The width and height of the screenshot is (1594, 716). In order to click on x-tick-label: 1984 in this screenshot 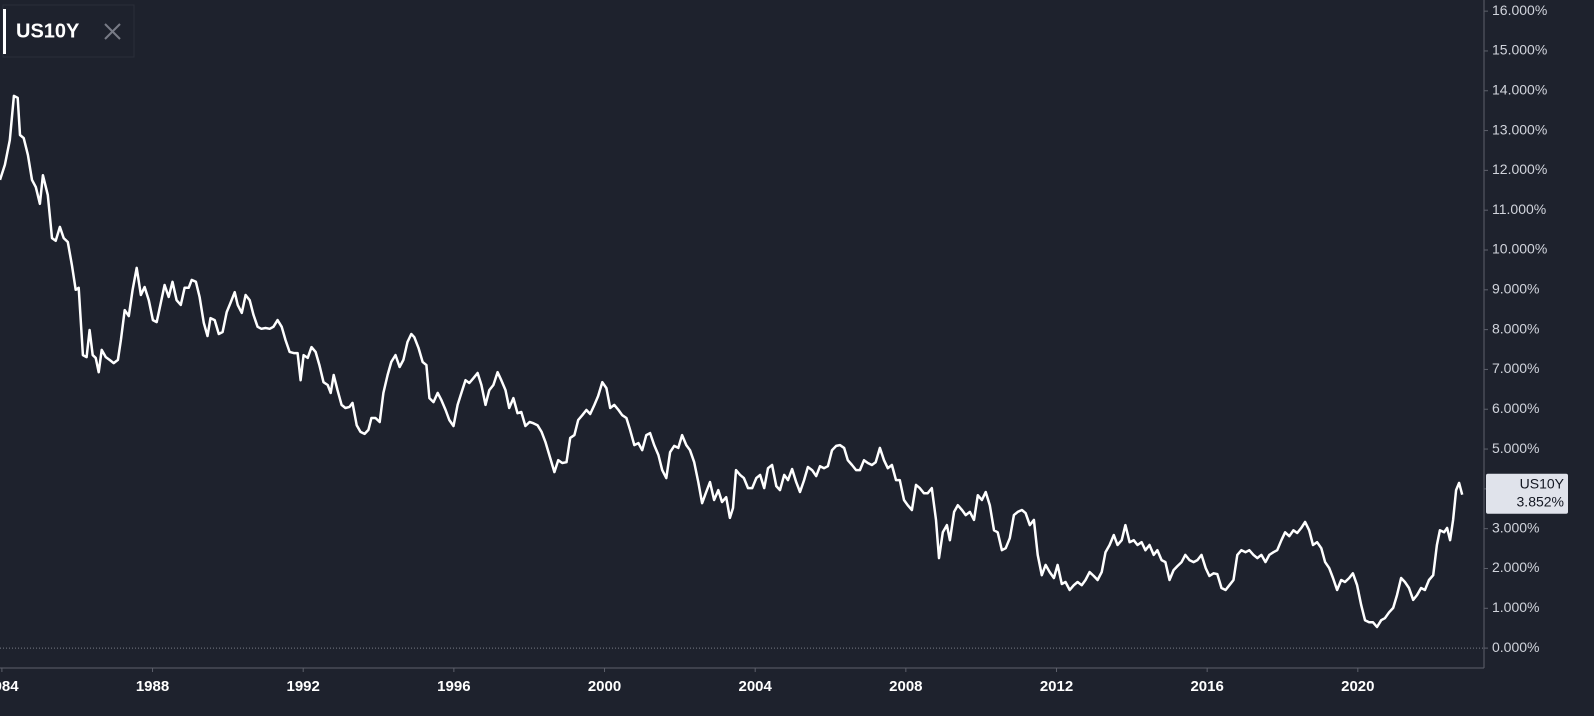, I will do `click(9, 686)`.